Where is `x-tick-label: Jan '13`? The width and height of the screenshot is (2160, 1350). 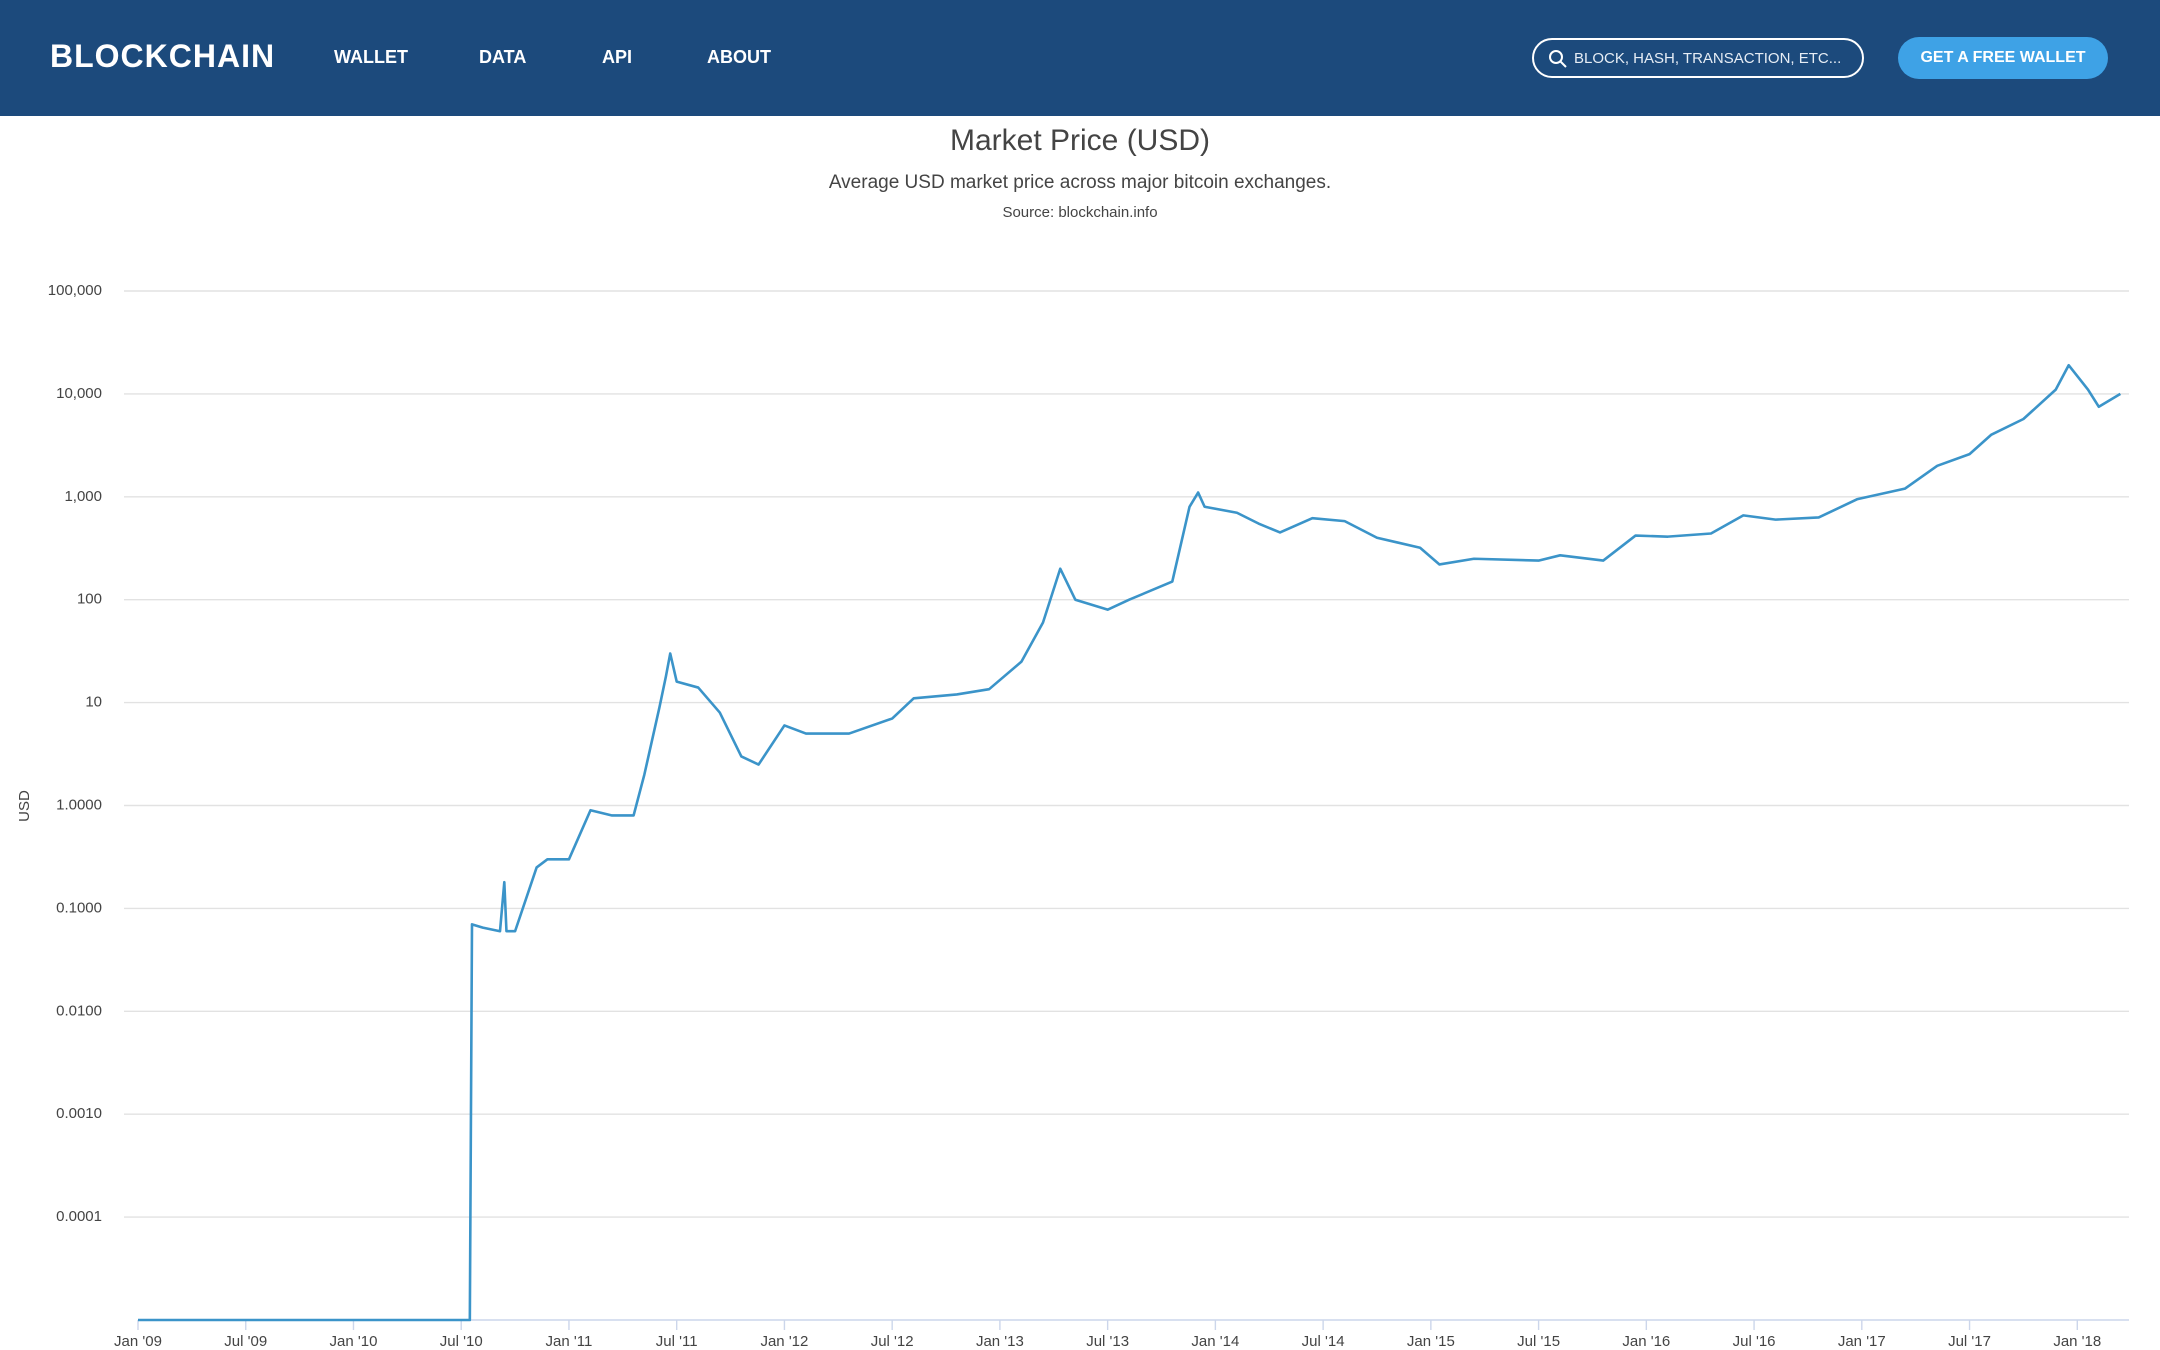
x-tick-label: Jan '13 is located at coordinates (1000, 1341).